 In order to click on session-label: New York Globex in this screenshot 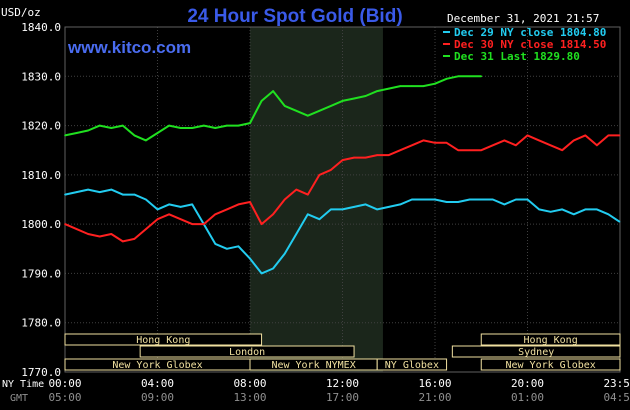, I will do `click(550, 365)`.